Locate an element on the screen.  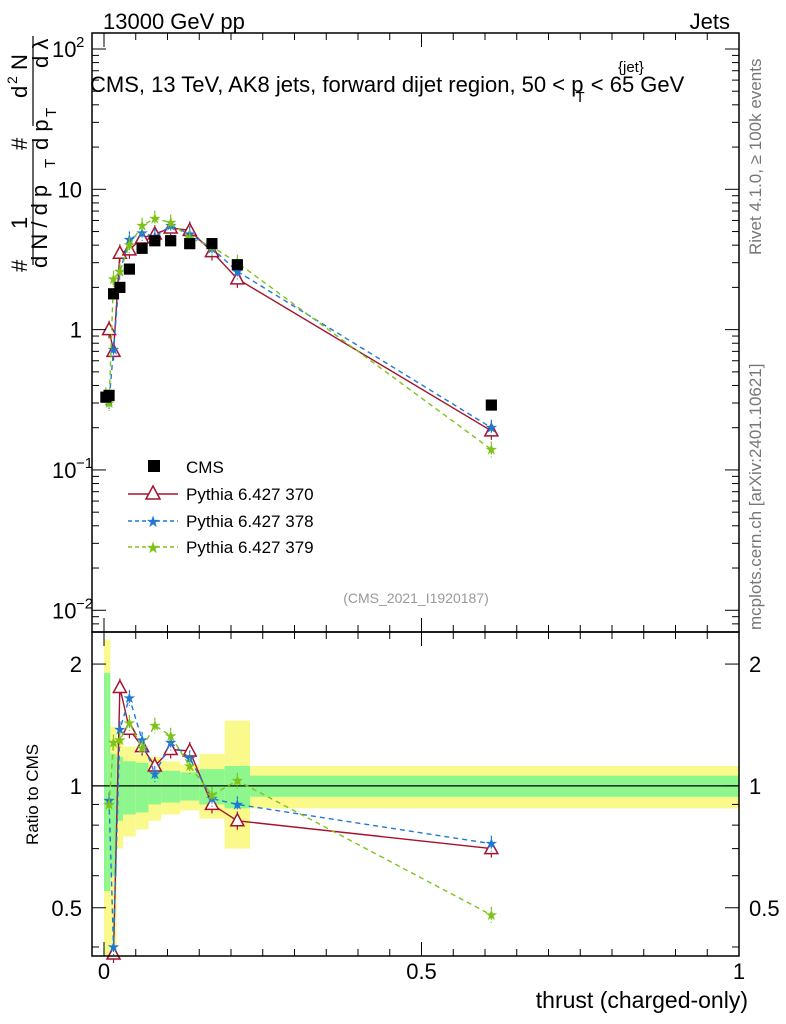
xtick-label: 0 is located at coordinates (104, 971).